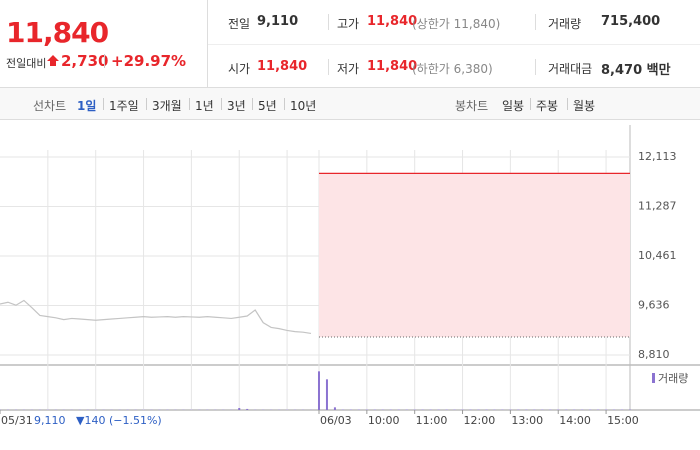 The image size is (700, 450). What do you see at coordinates (348, 24) in the screenshot?
I see `stat-label: 고가` at bounding box center [348, 24].